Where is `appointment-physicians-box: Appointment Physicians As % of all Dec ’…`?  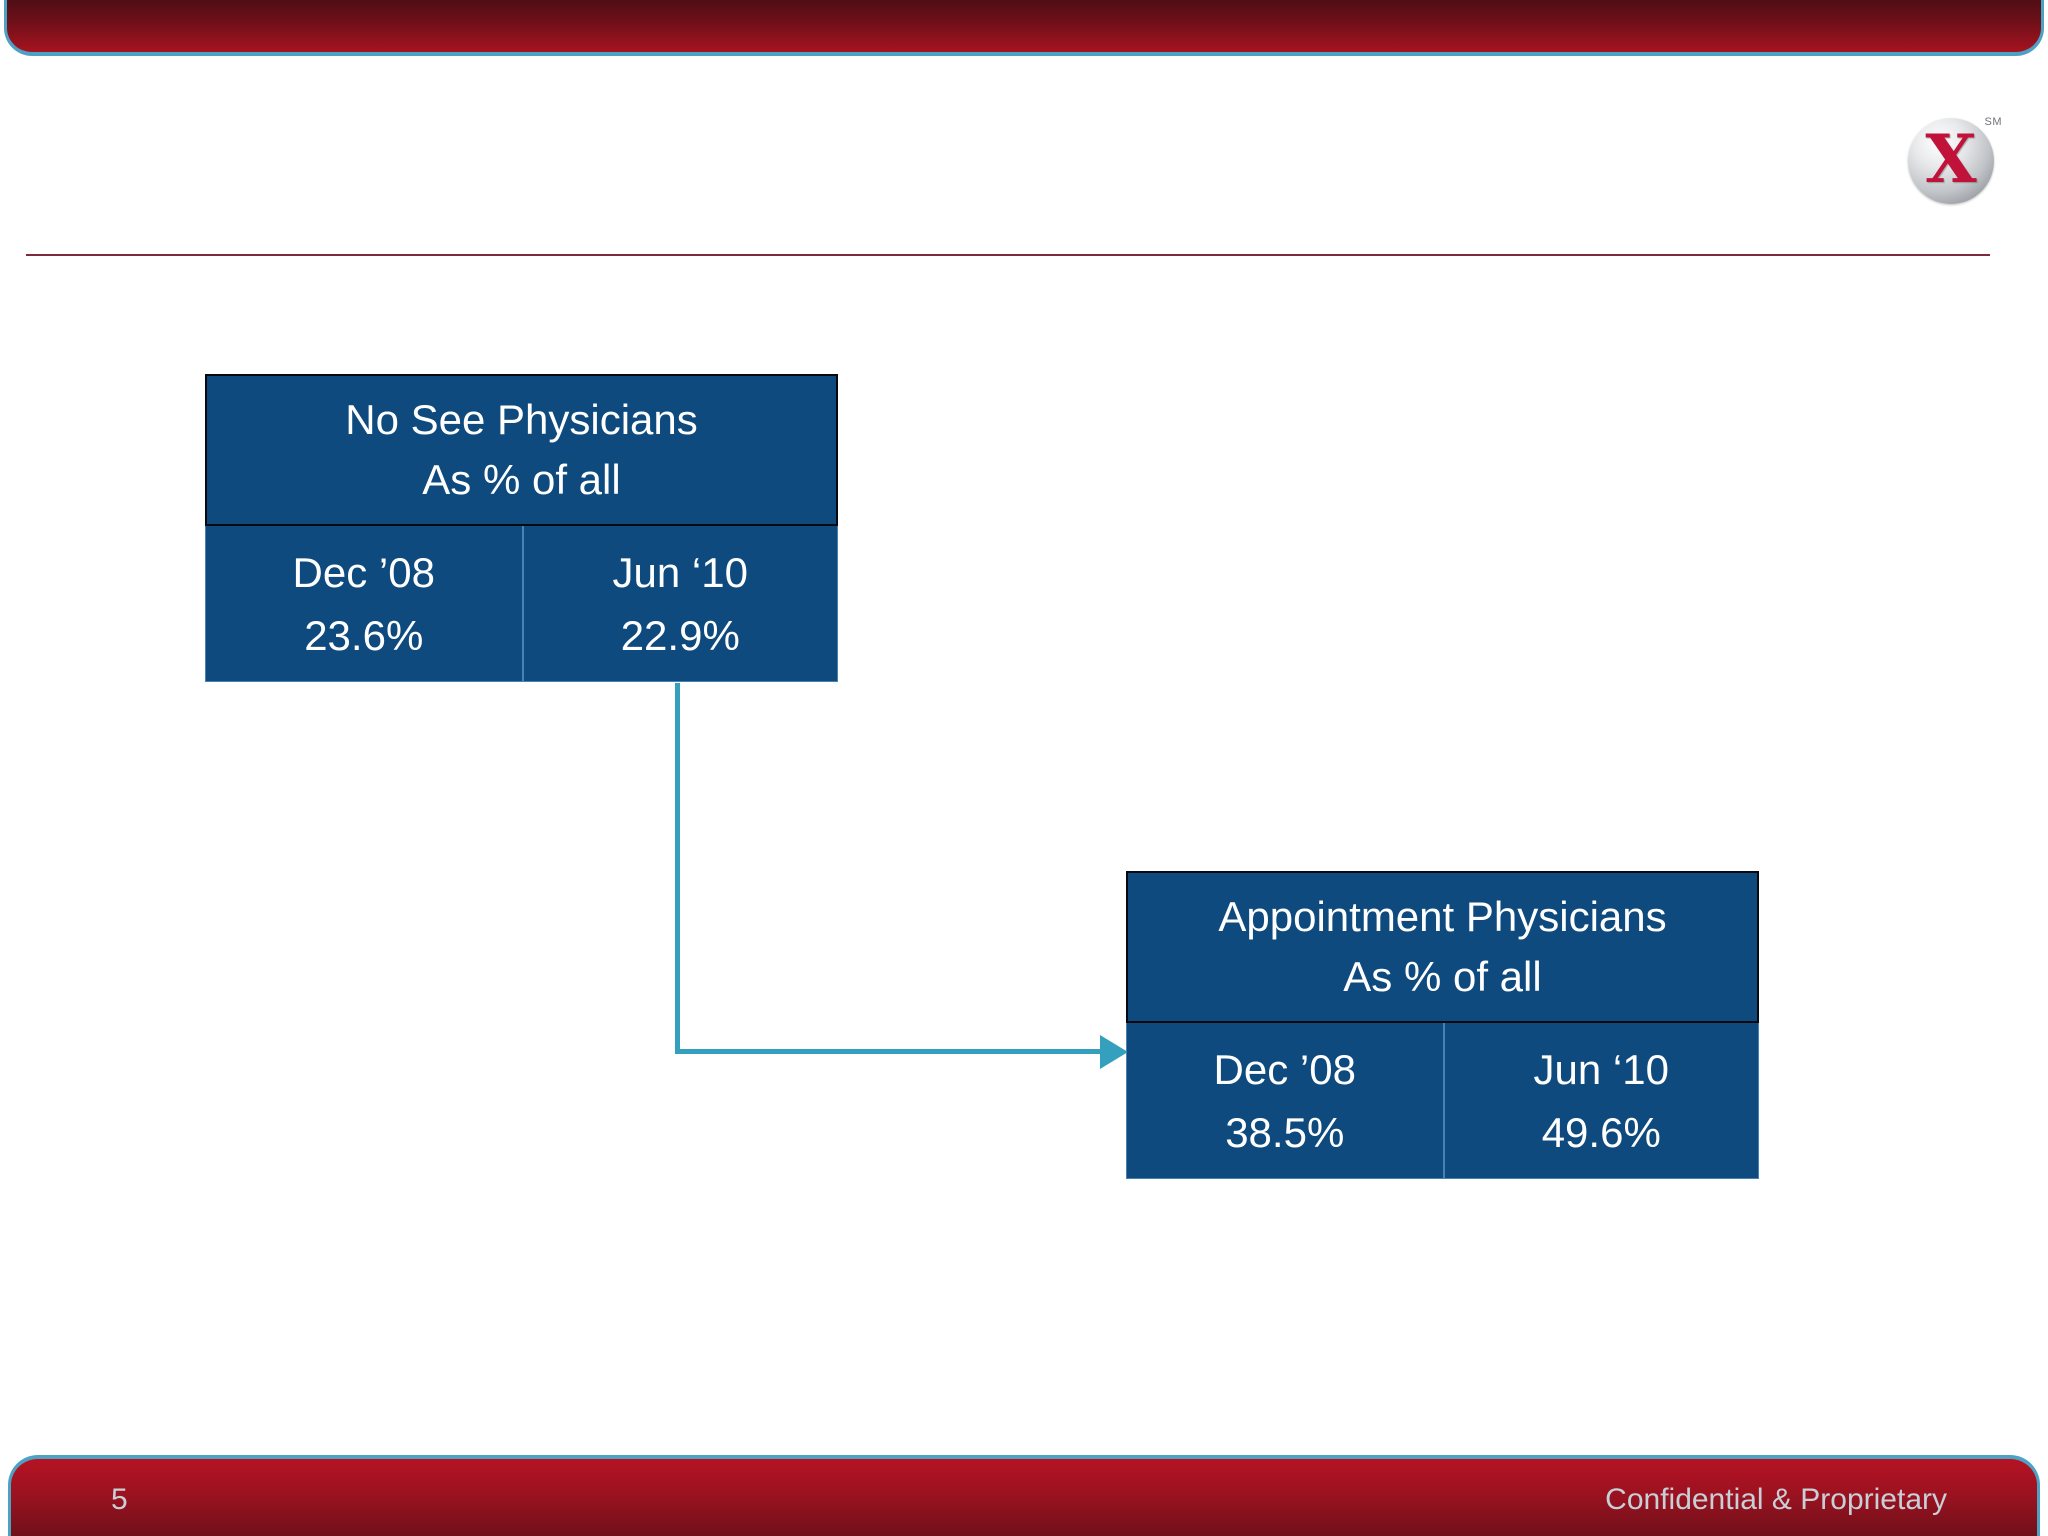 appointment-physicians-box: Appointment Physicians As % of all Dec ’… is located at coordinates (1442, 1025).